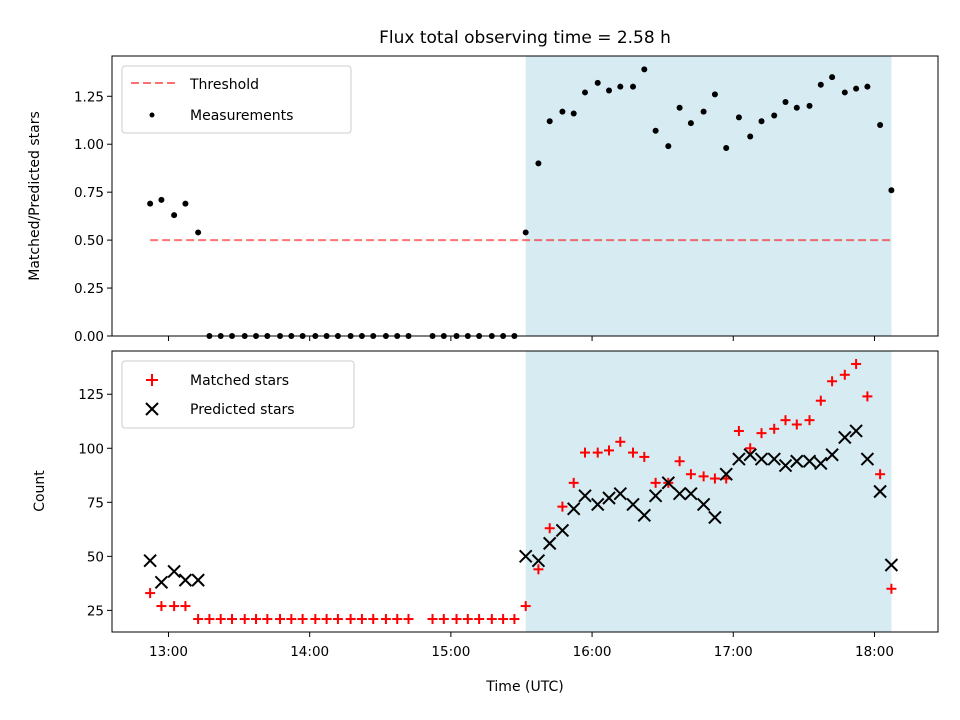 This screenshot has height=720, width=960. What do you see at coordinates (89, 241) in the screenshot?
I see `ratio-y-tick-label: 0.50` at bounding box center [89, 241].